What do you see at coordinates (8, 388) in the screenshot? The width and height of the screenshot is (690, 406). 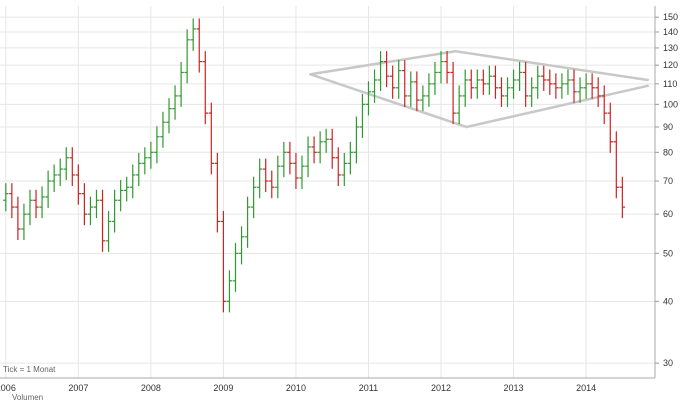 I see `x-tick-label: 2006` at bounding box center [8, 388].